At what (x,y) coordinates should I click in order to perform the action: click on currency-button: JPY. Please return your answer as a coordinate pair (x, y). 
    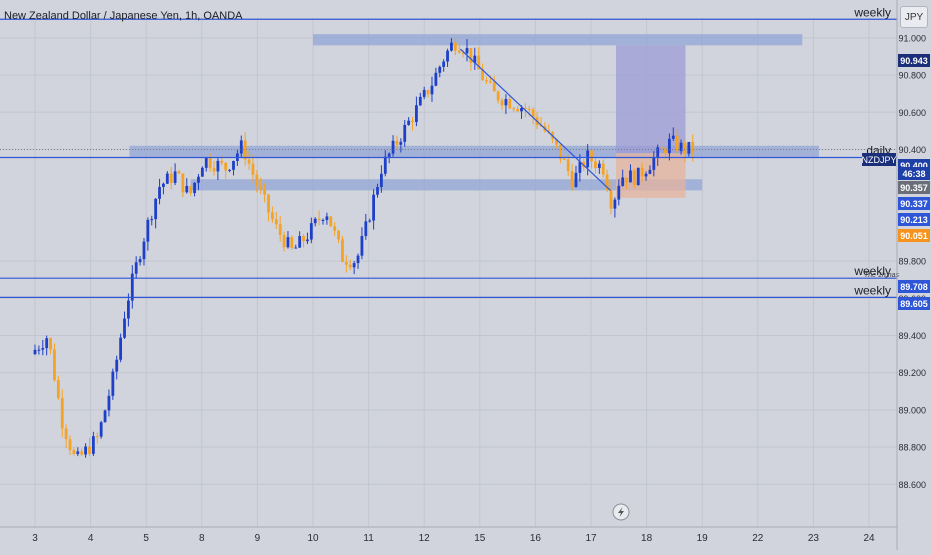
    Looking at the image, I should click on (914, 17).